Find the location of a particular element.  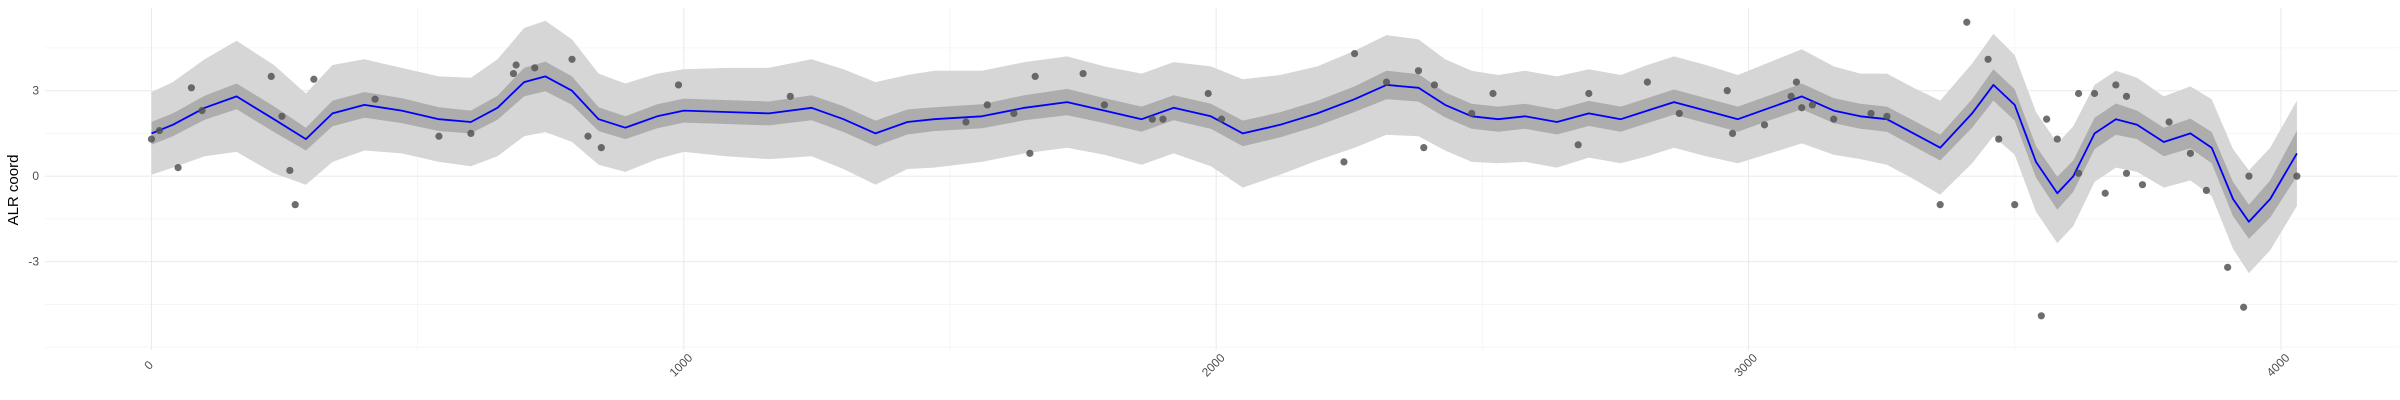

y-axis-title: ALR coord is located at coordinates (13, 190).